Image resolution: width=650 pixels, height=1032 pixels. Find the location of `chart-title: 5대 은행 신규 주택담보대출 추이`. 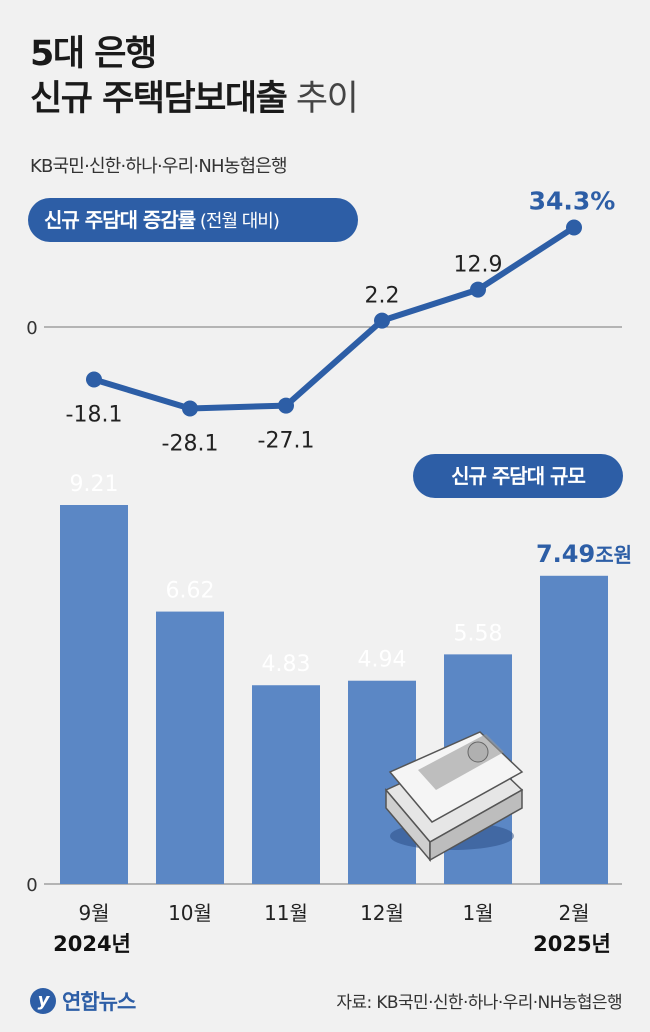

chart-title: 5대 은행 신규 주택담보대출 추이 is located at coordinates (194, 77).